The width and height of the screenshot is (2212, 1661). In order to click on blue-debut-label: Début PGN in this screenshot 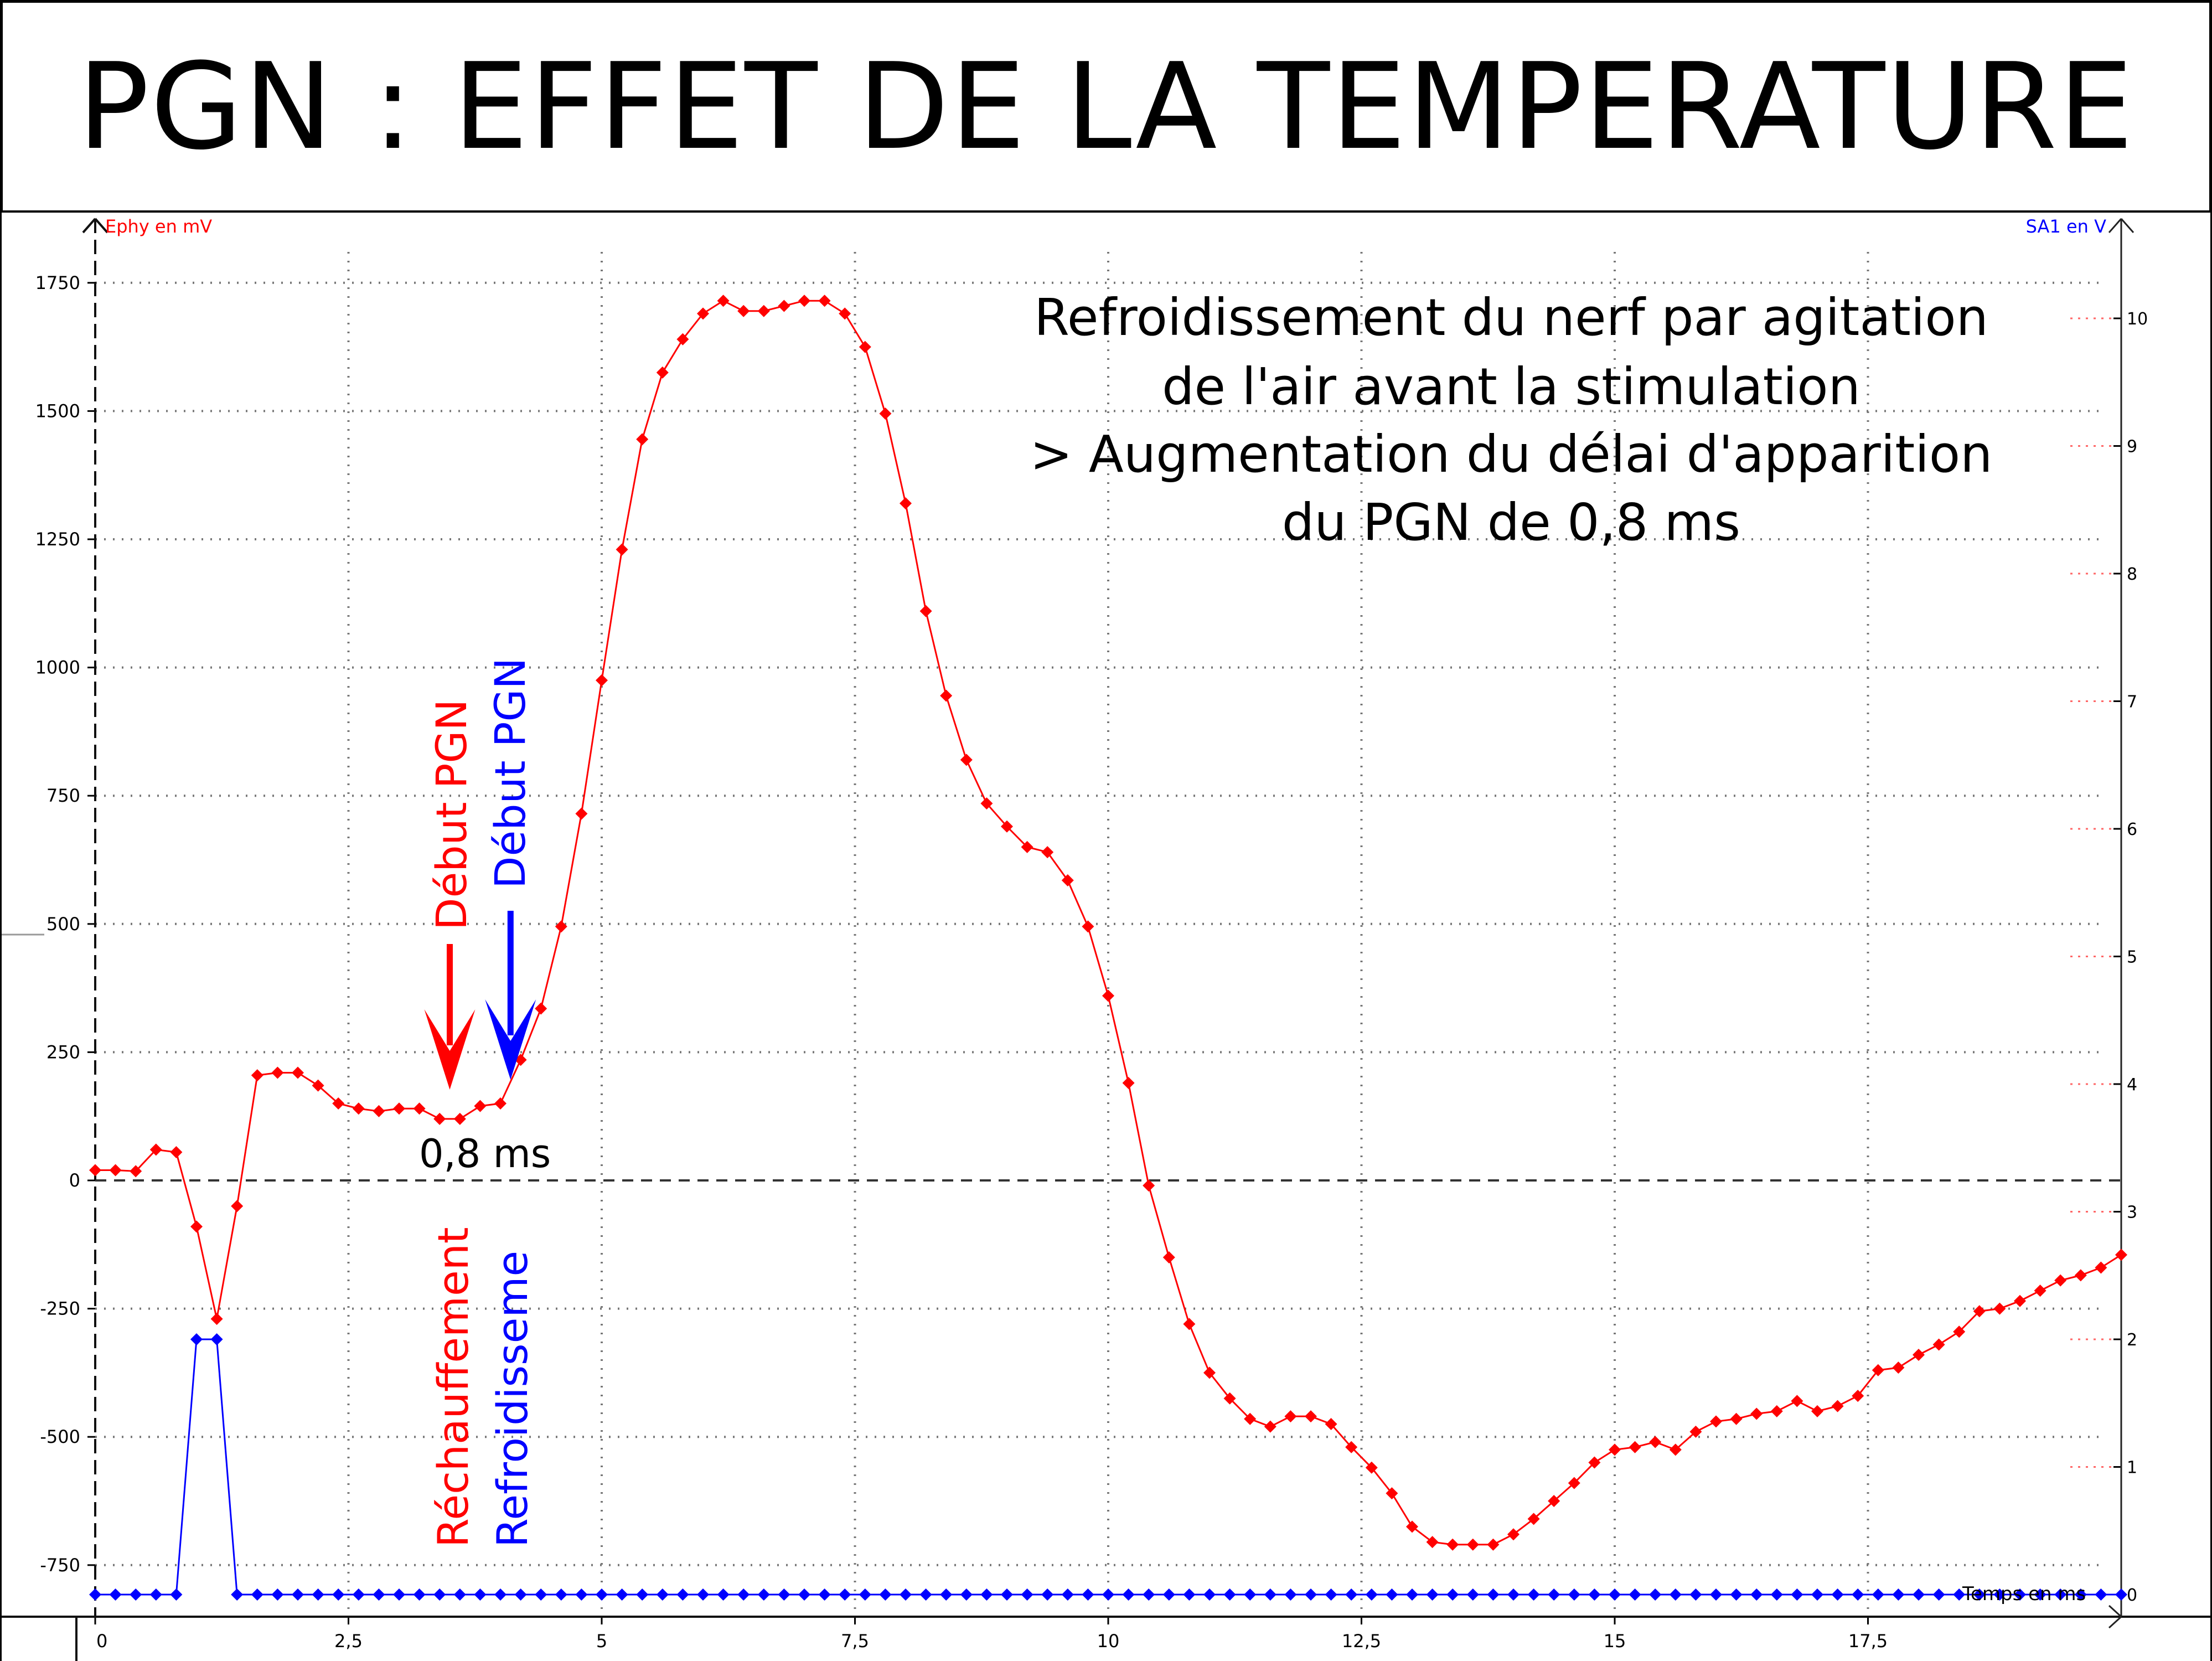, I will do `click(510, 773)`.